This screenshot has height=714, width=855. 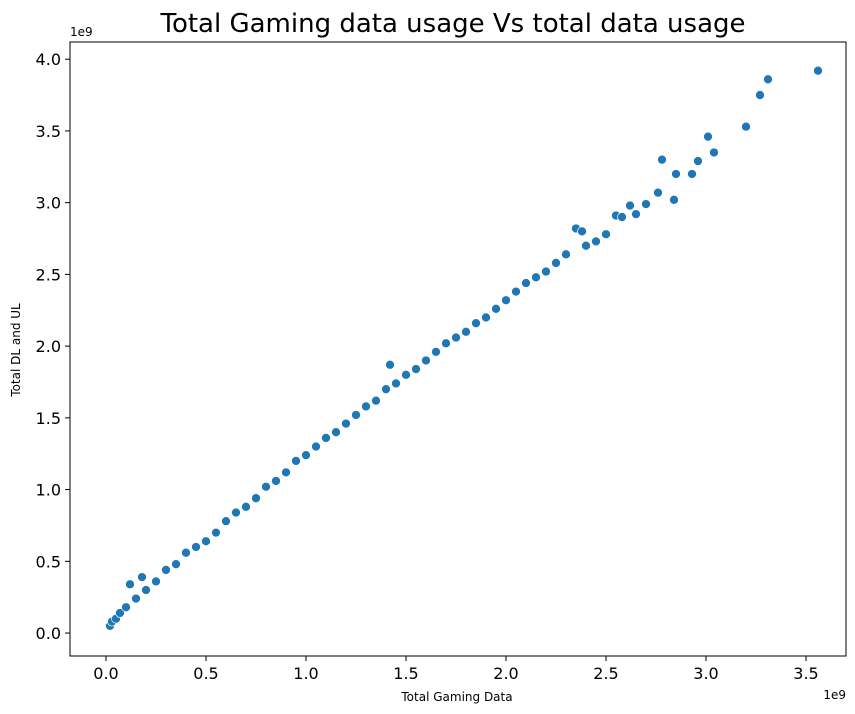 What do you see at coordinates (456, 669) in the screenshot?
I see `x-axis: 0.0 0.5 1.0 1.5 2.0 2.5 3.0 3.5` at bounding box center [456, 669].